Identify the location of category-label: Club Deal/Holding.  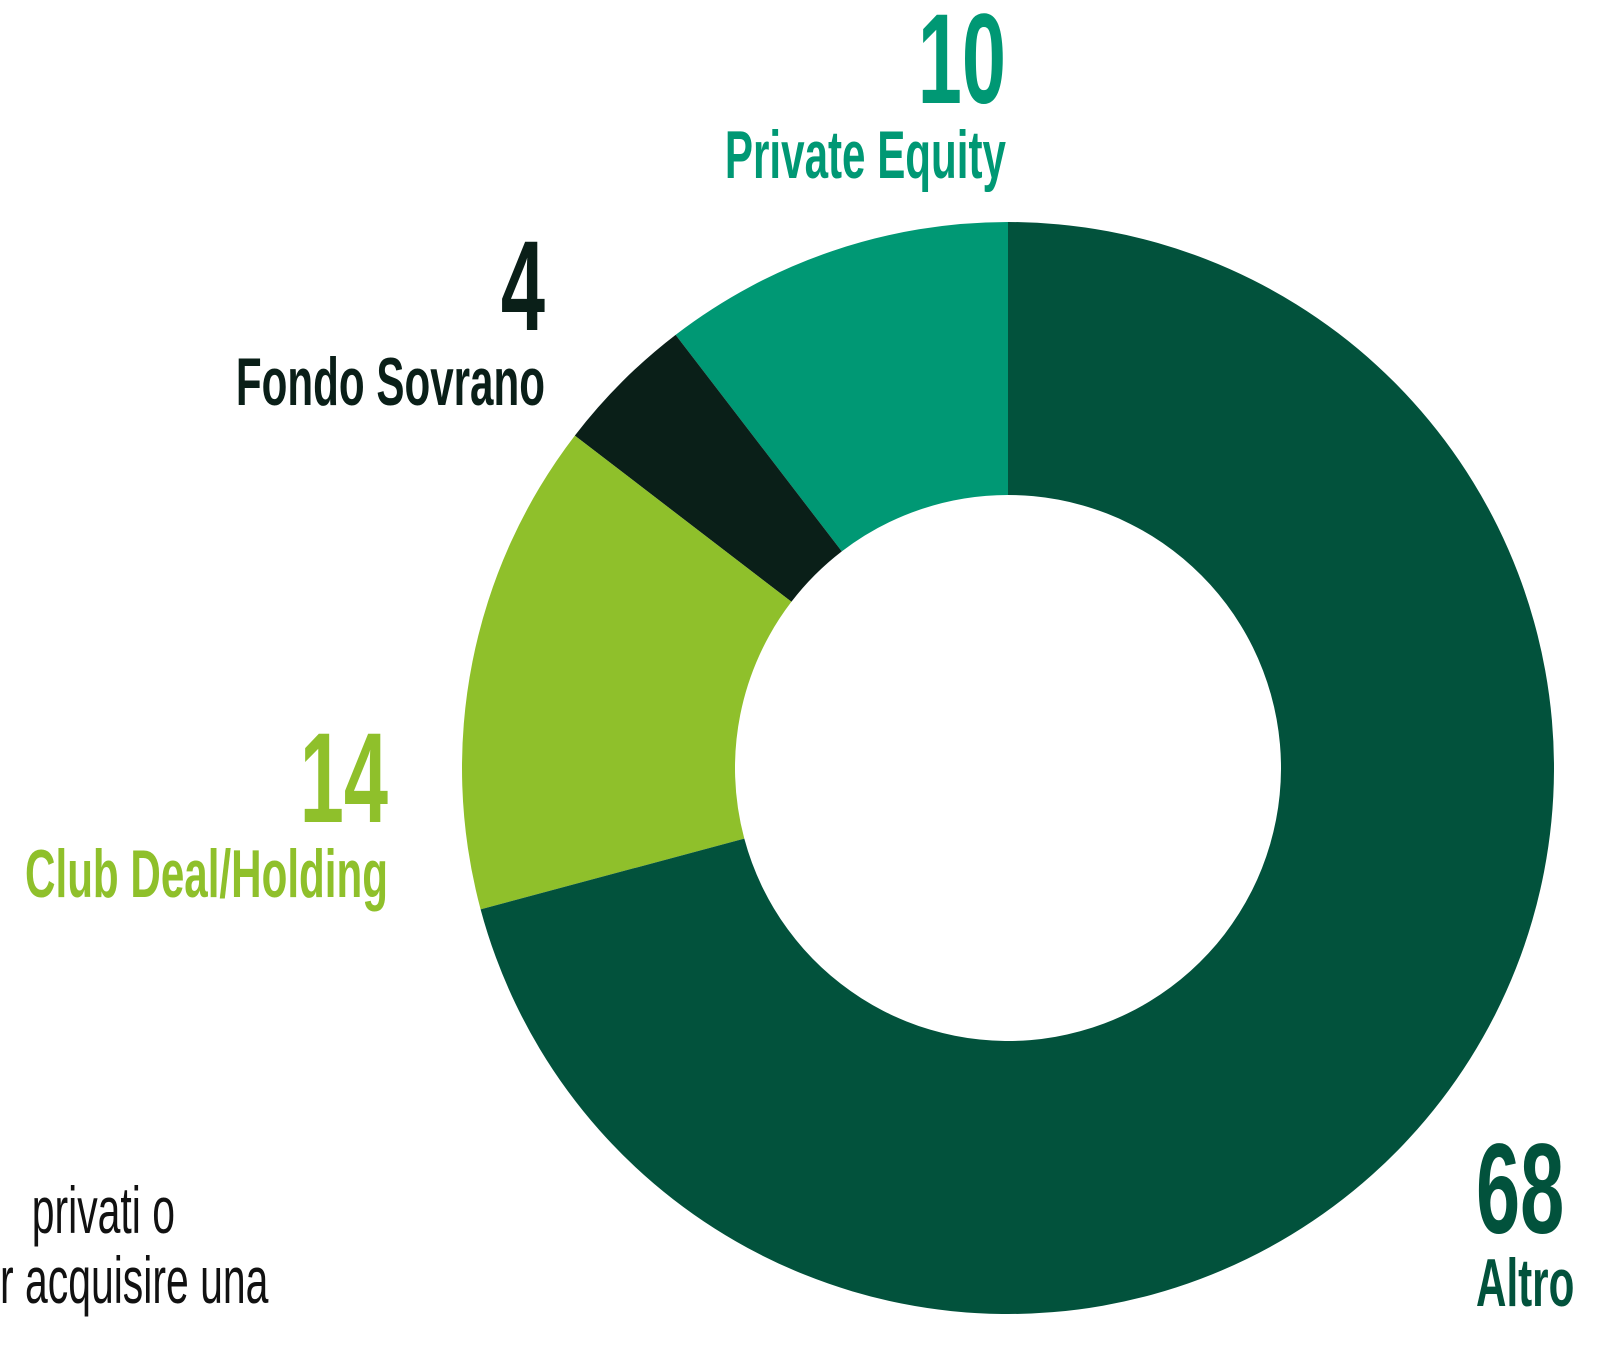
(206, 874).